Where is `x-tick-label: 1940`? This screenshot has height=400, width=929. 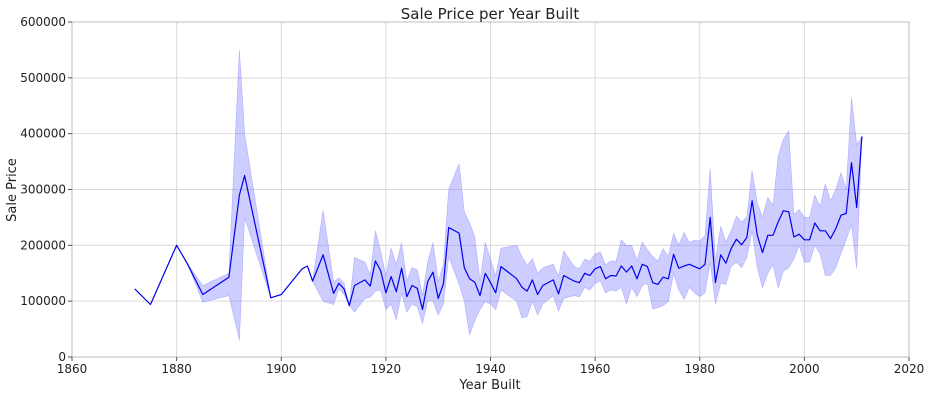
x-tick-label: 1940 is located at coordinates (490, 369).